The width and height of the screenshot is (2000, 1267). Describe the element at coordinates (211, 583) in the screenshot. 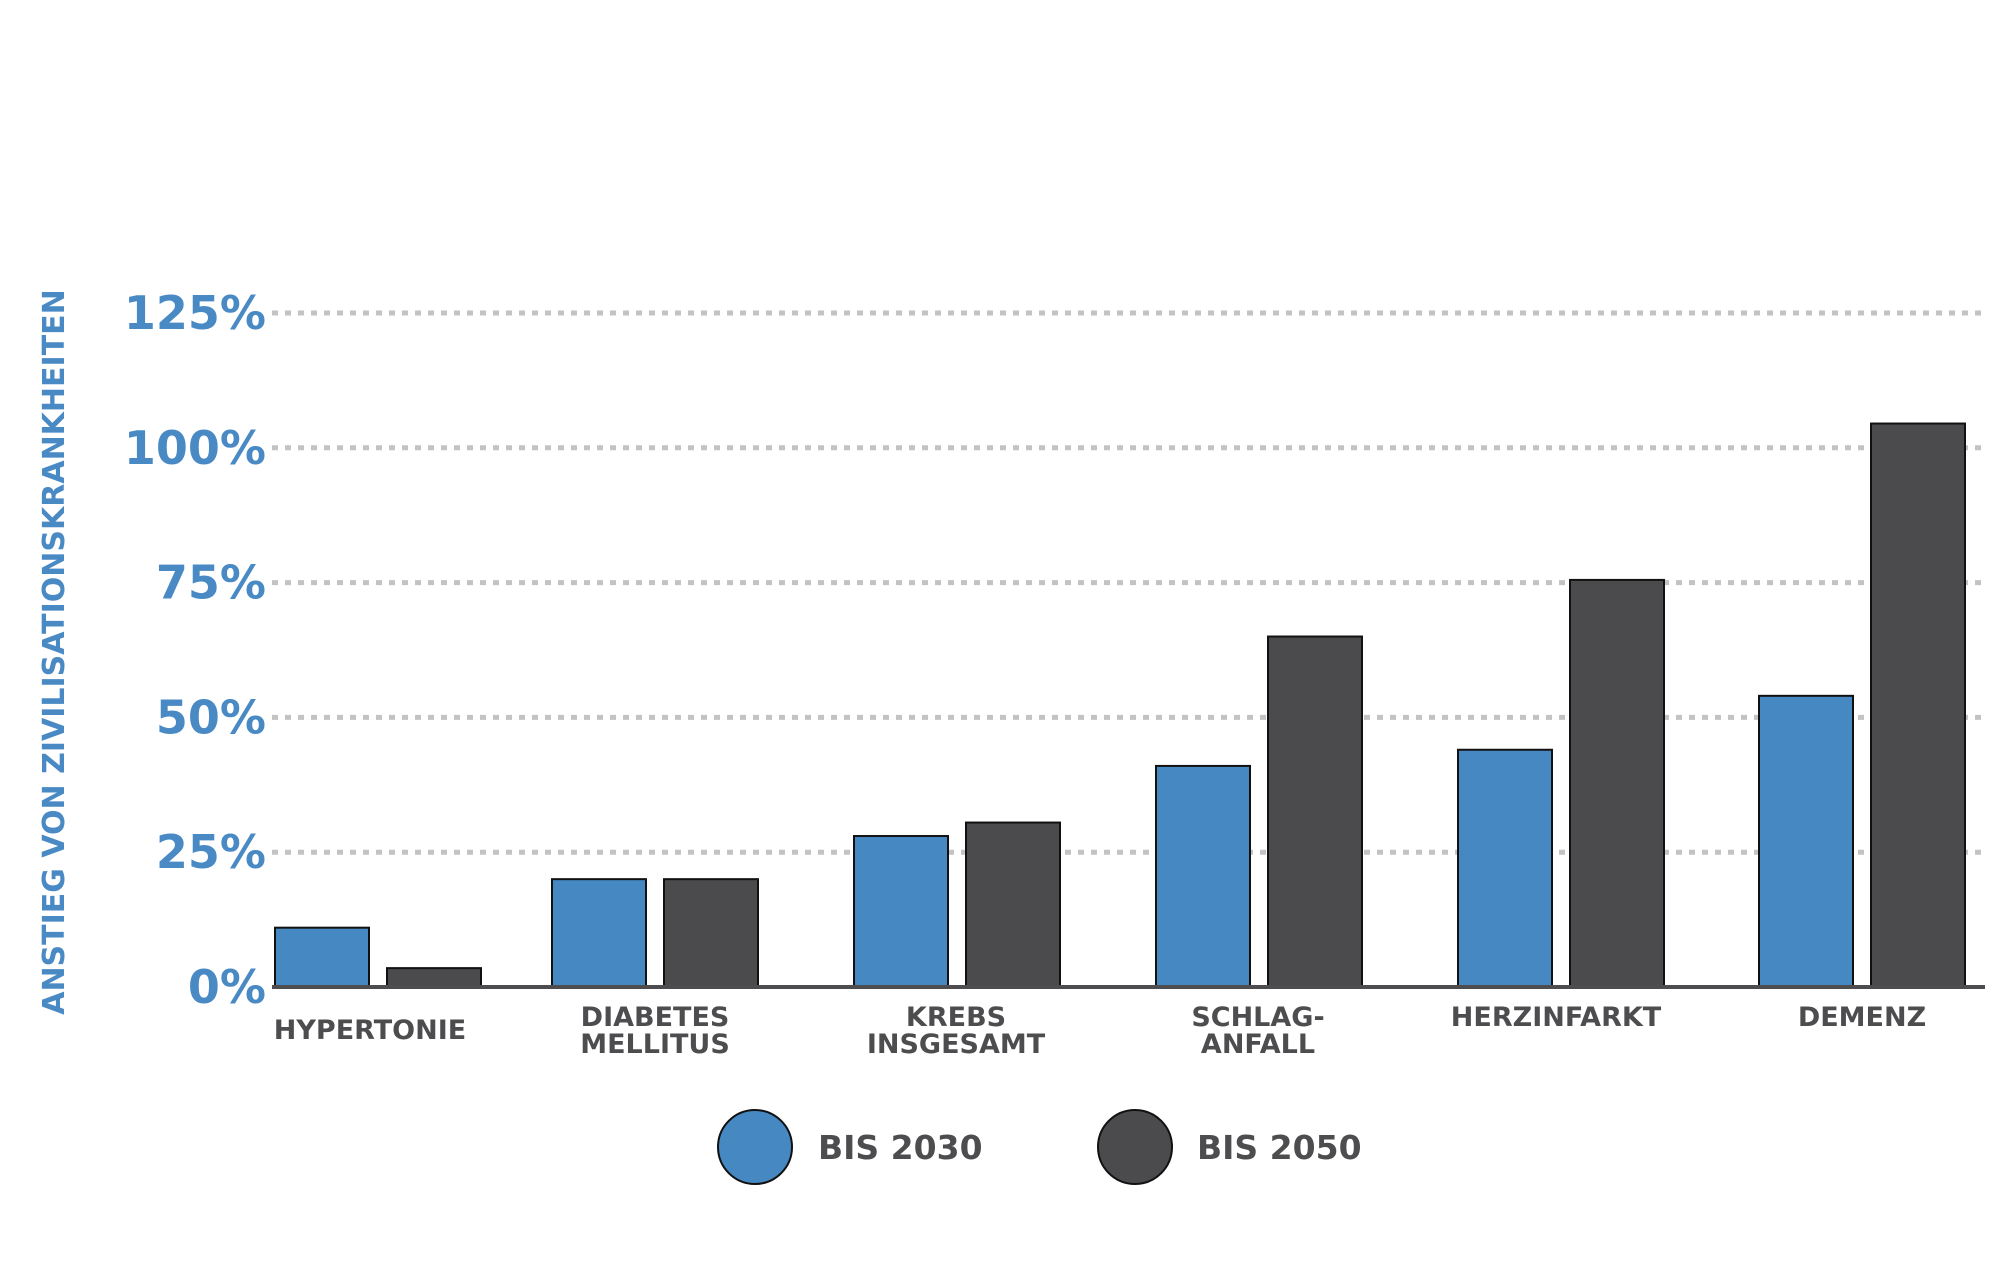

I see `y-tick-label: 75%` at that location.